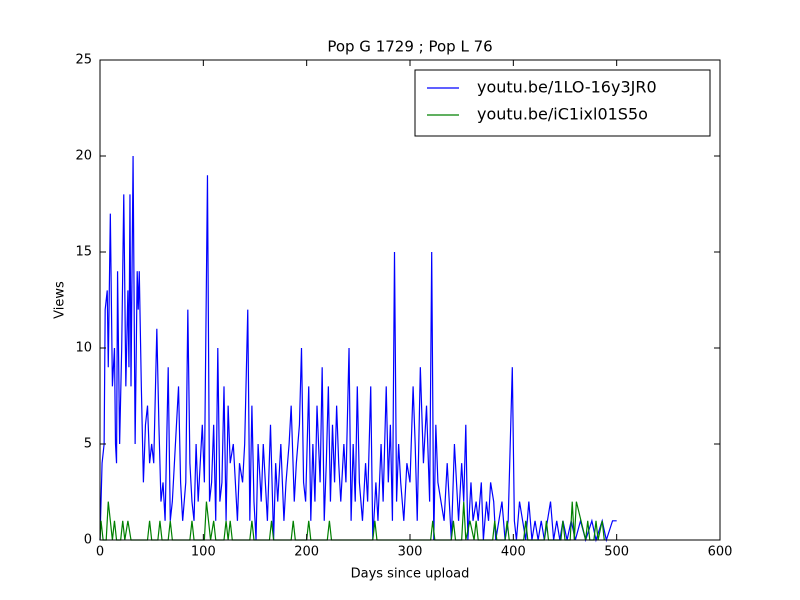 Image resolution: width=800 pixels, height=600 pixels. I want to click on legend-label: youtu.be/1LO-16y3JR0, so click(567, 87).